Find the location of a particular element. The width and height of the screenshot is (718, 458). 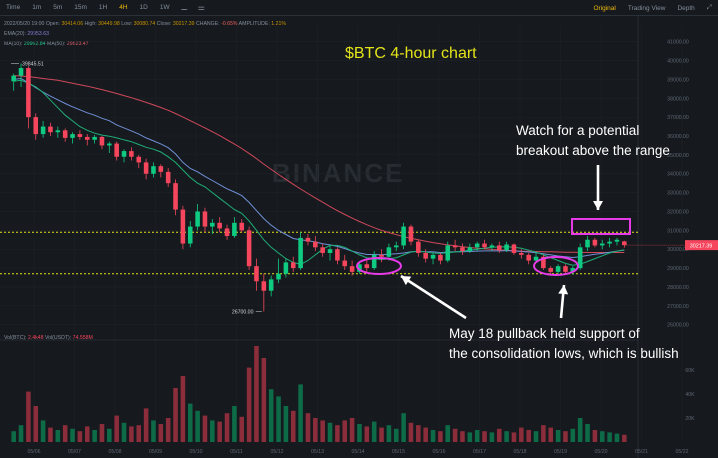

low-marker-label: 26700.00 is located at coordinates (243, 312).